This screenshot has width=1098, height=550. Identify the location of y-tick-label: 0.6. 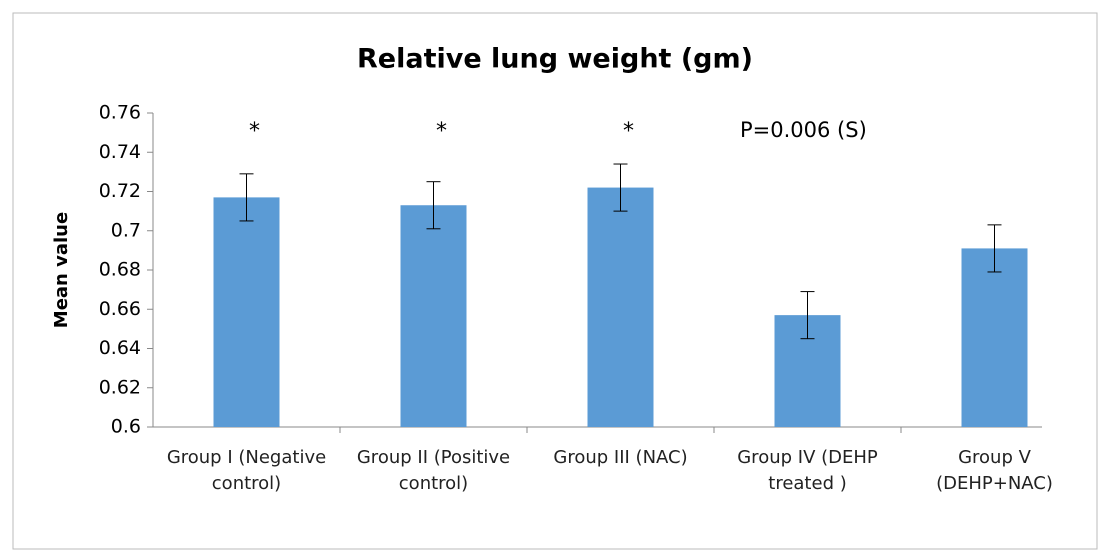
(126, 427).